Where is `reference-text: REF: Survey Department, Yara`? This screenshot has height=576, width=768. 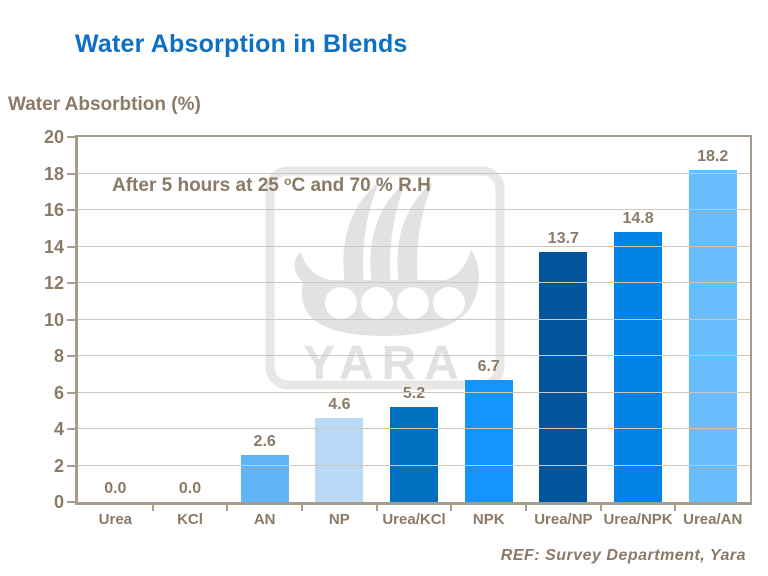 reference-text: REF: Survey Department, Yara is located at coordinates (623, 555).